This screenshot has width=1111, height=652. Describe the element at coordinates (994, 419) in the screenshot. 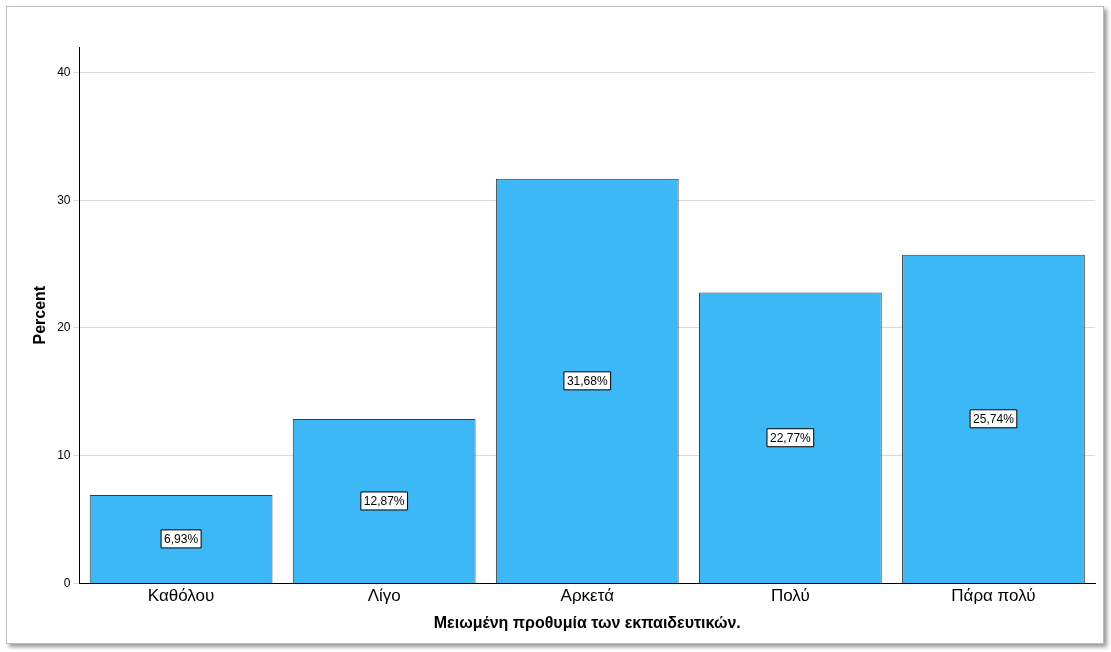

I see `data-label: 25,74%` at that location.